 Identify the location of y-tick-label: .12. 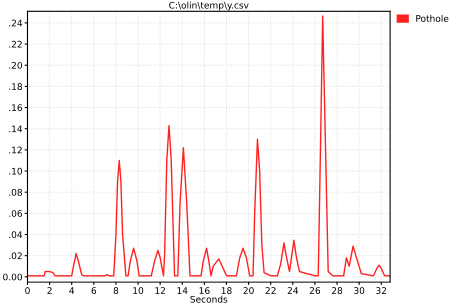
(15, 150).